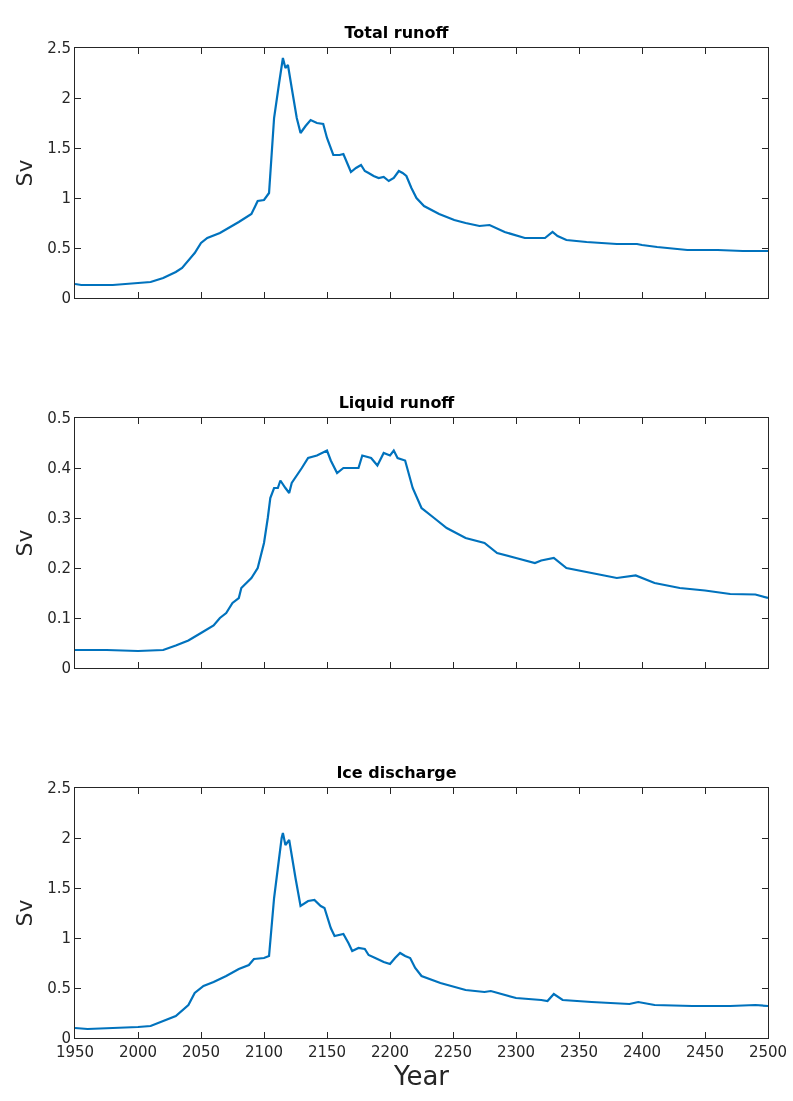  Describe the element at coordinates (705, 1052) in the screenshot. I see `x-tick-label: 2450` at that location.